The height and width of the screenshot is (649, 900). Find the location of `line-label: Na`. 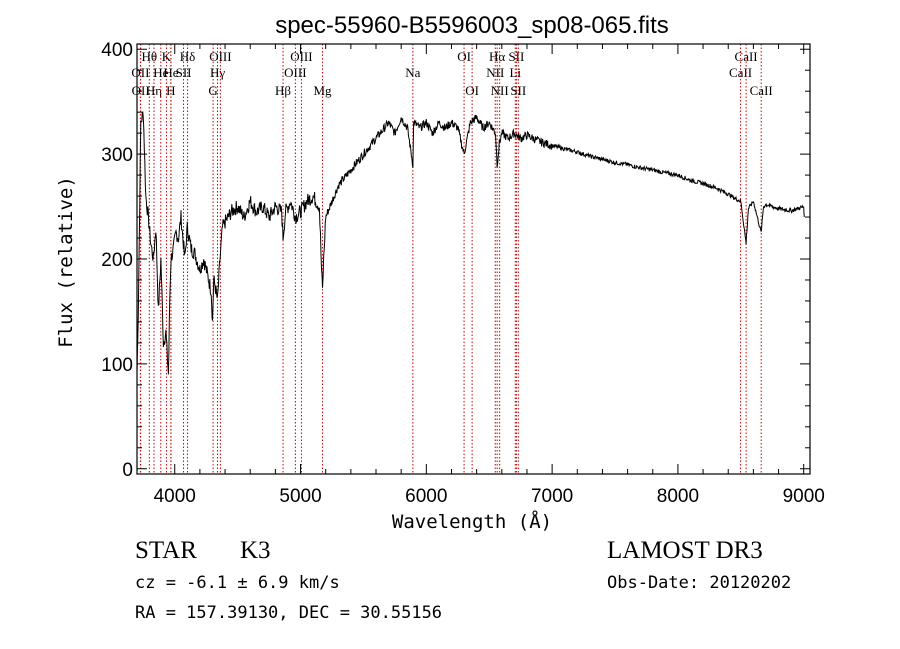

line-label: Na is located at coordinates (412, 72).